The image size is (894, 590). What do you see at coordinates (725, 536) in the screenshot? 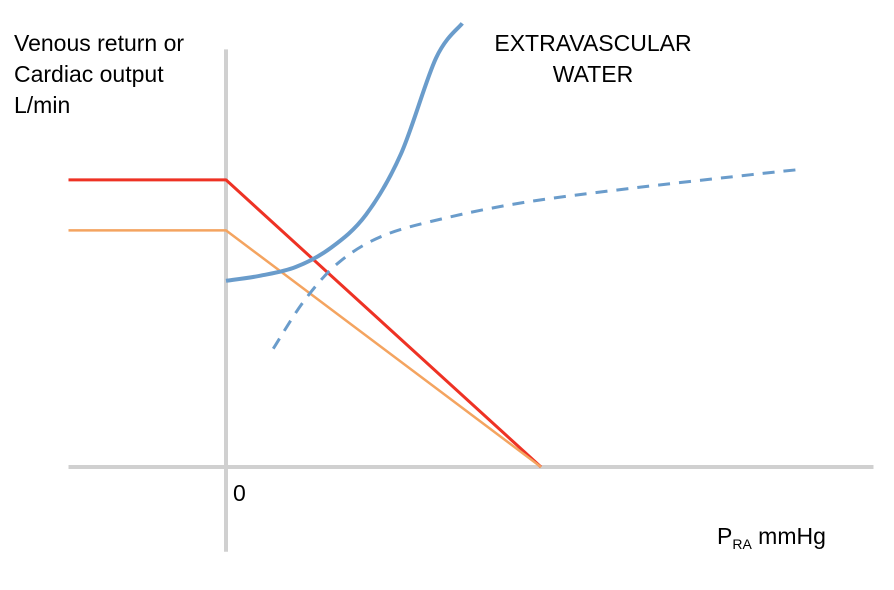
I see `x-axis-label-main: P` at bounding box center [725, 536].